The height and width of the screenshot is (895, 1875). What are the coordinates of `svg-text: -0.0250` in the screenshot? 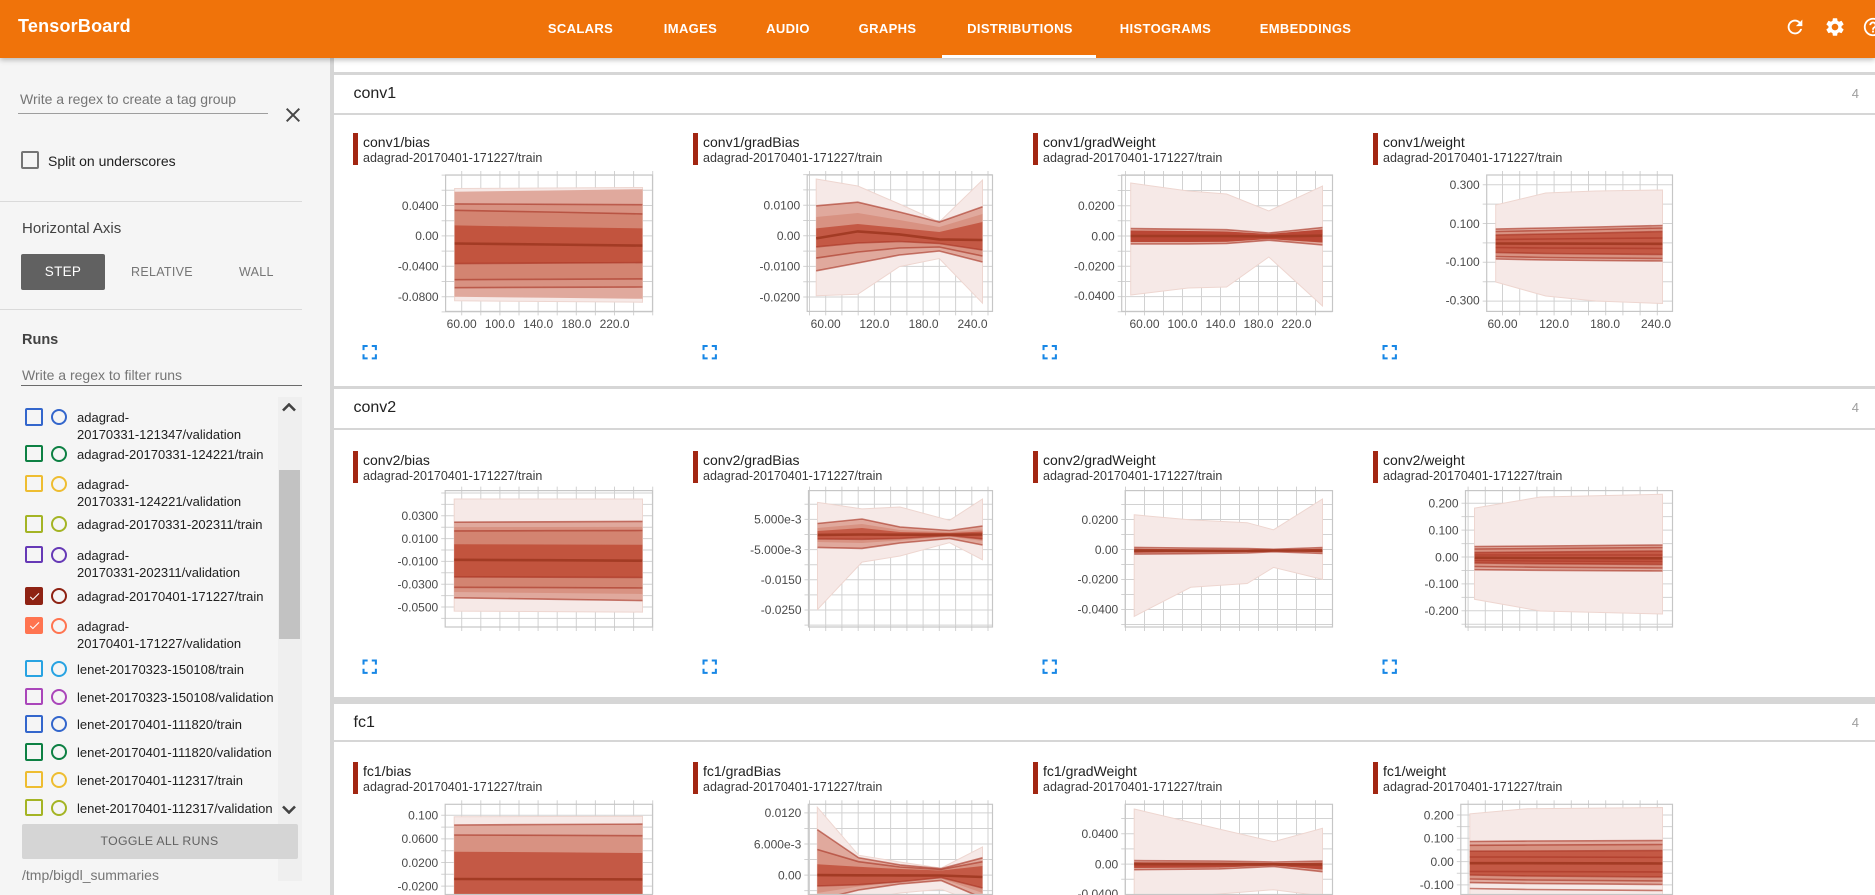 It's located at (780, 610).